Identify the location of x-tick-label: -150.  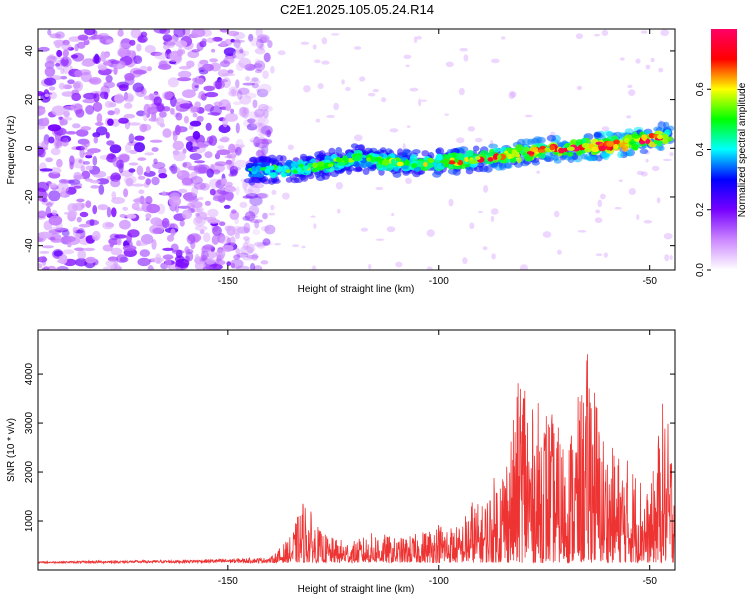
(228, 281).